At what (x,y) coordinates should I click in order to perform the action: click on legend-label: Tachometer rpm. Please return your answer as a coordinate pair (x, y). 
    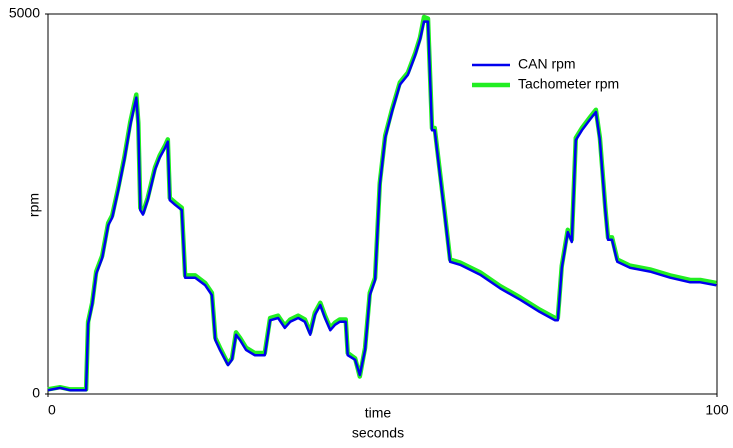
    Looking at the image, I should click on (568, 84).